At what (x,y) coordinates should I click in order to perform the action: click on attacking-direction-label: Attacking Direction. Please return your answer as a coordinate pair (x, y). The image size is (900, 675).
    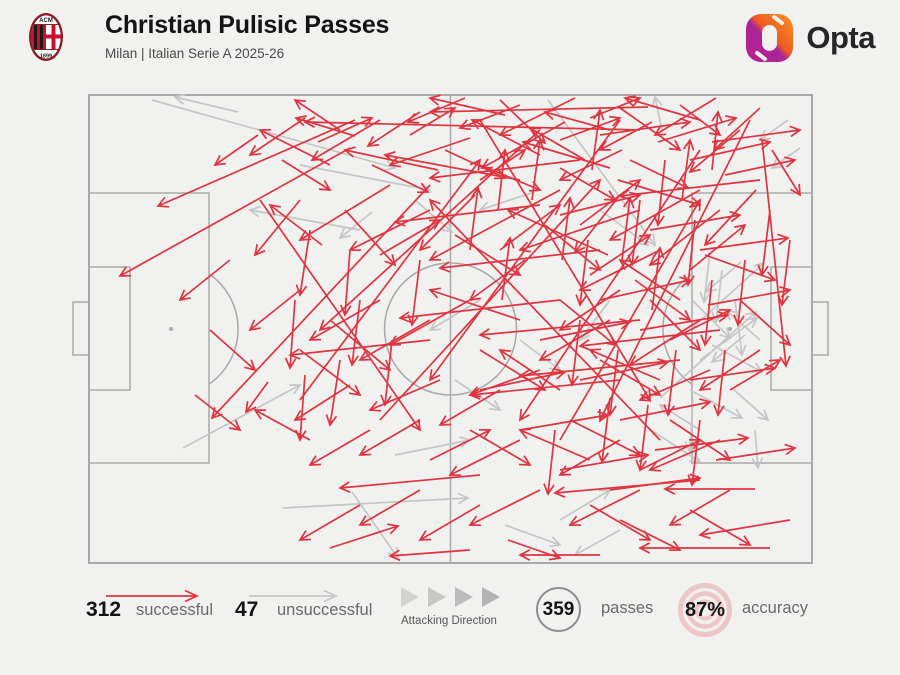
    Looking at the image, I should click on (449, 621).